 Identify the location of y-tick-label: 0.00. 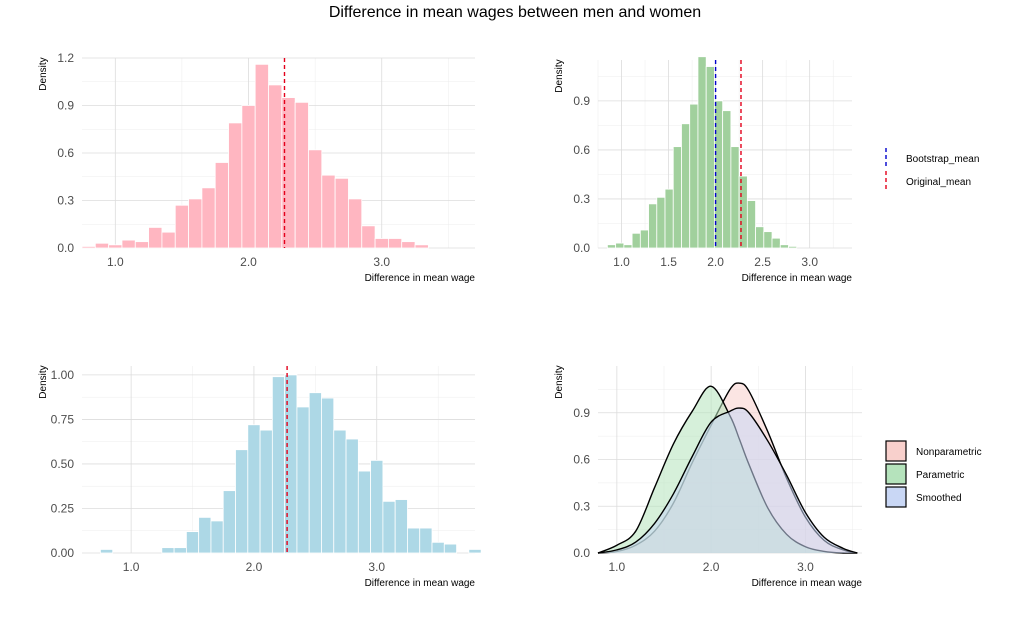
(63, 553).